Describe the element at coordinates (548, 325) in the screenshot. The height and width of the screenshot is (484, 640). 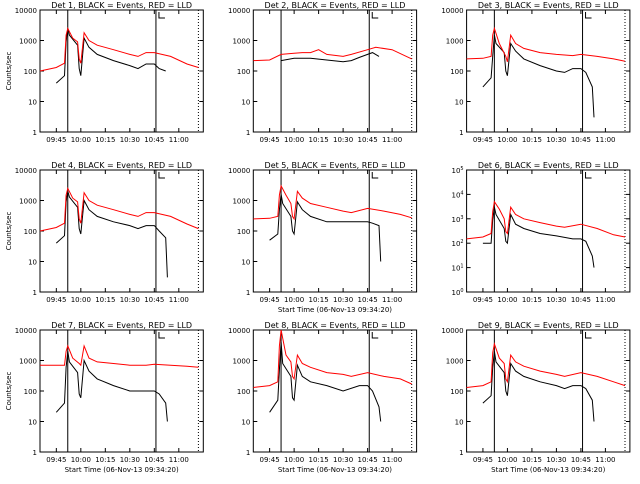
I see `panel-title: Det 9, BLACK = Events, RED = LLD` at that location.